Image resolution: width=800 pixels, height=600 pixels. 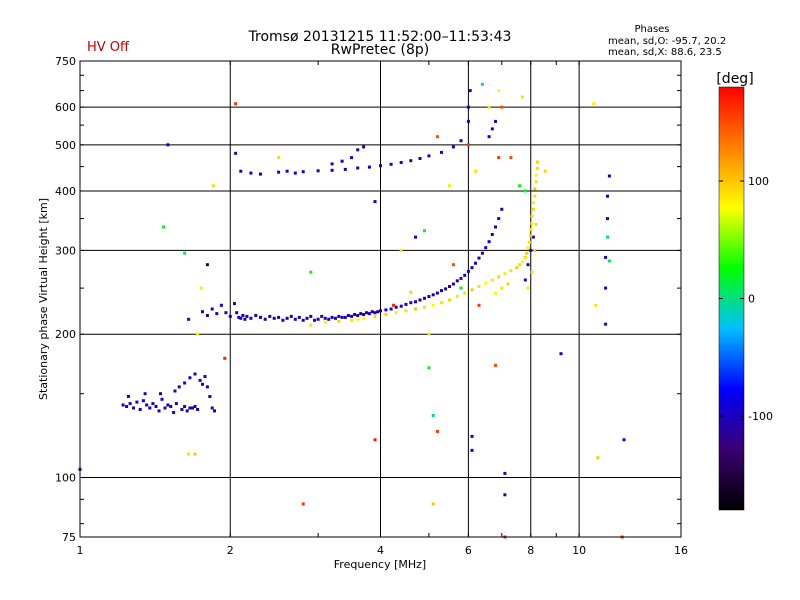 What do you see at coordinates (108, 47) in the screenshot?
I see `hv-status: HV Off` at bounding box center [108, 47].